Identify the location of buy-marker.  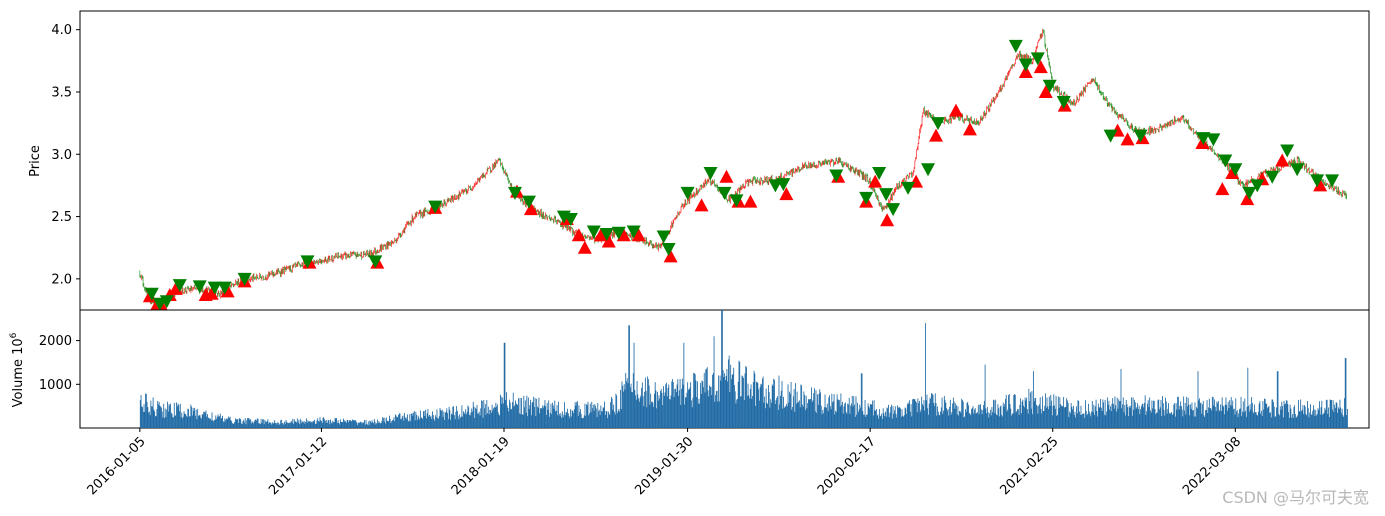
(175, 288).